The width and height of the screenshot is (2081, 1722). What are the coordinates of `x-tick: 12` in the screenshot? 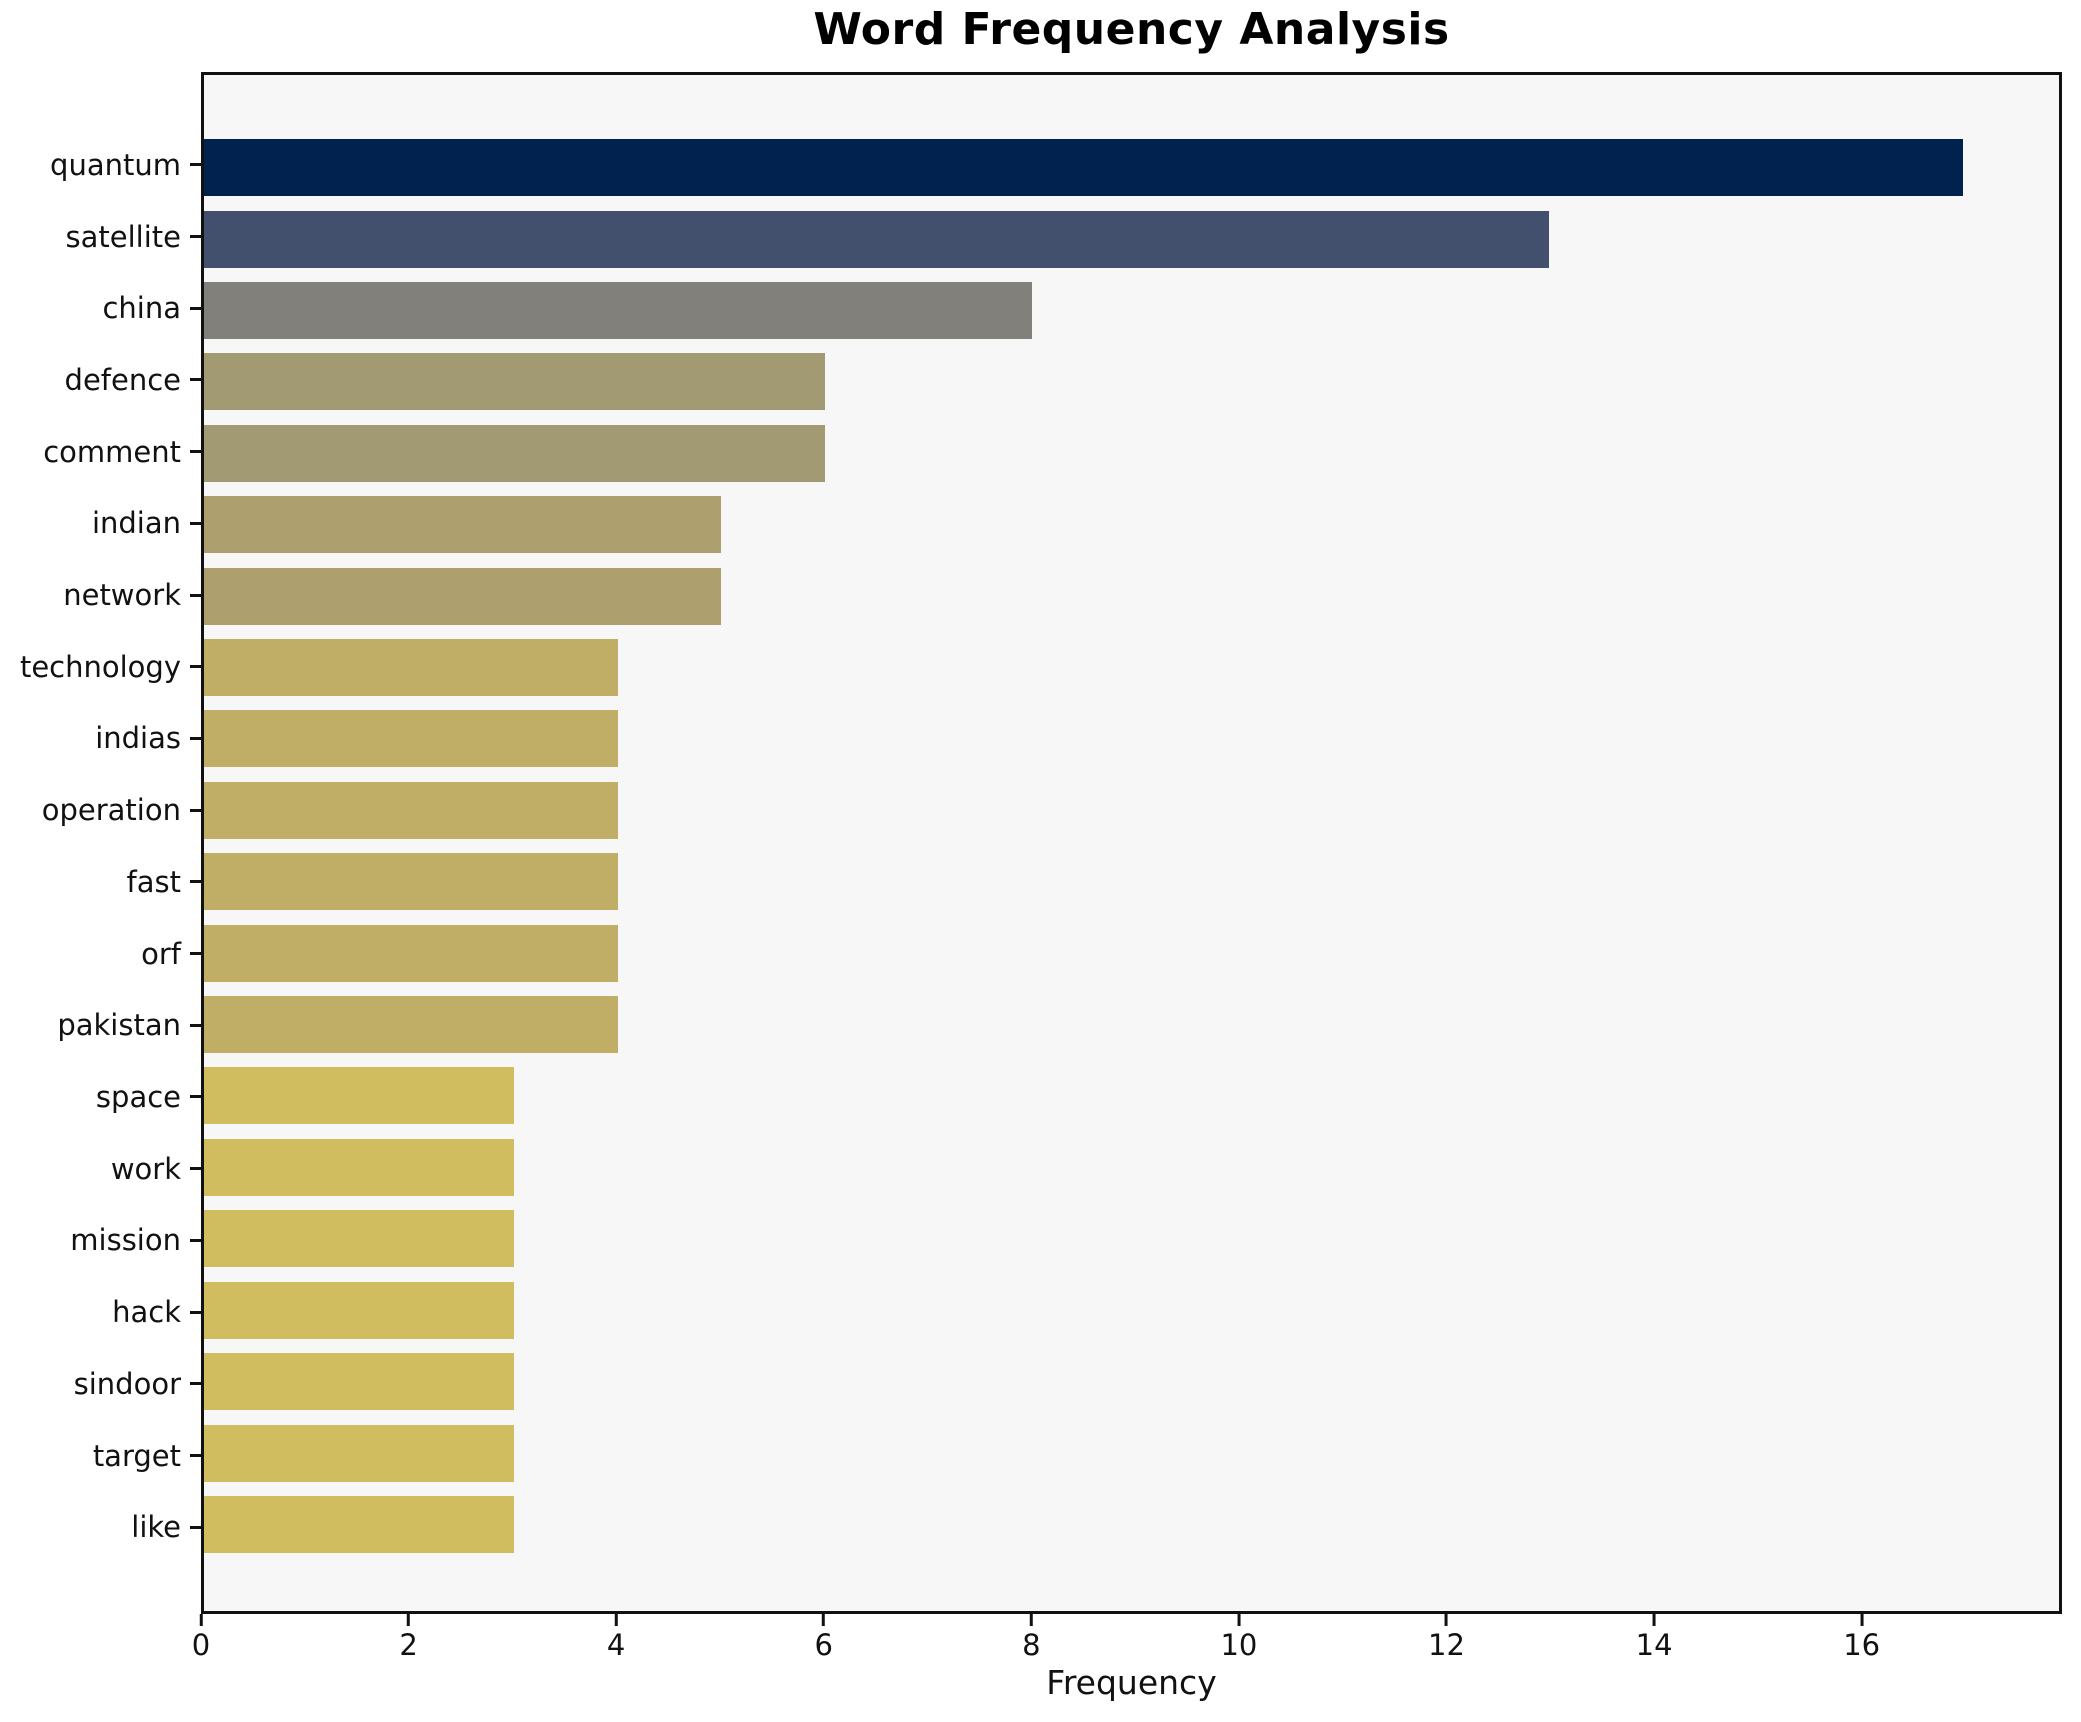 It's located at (1446, 1637).